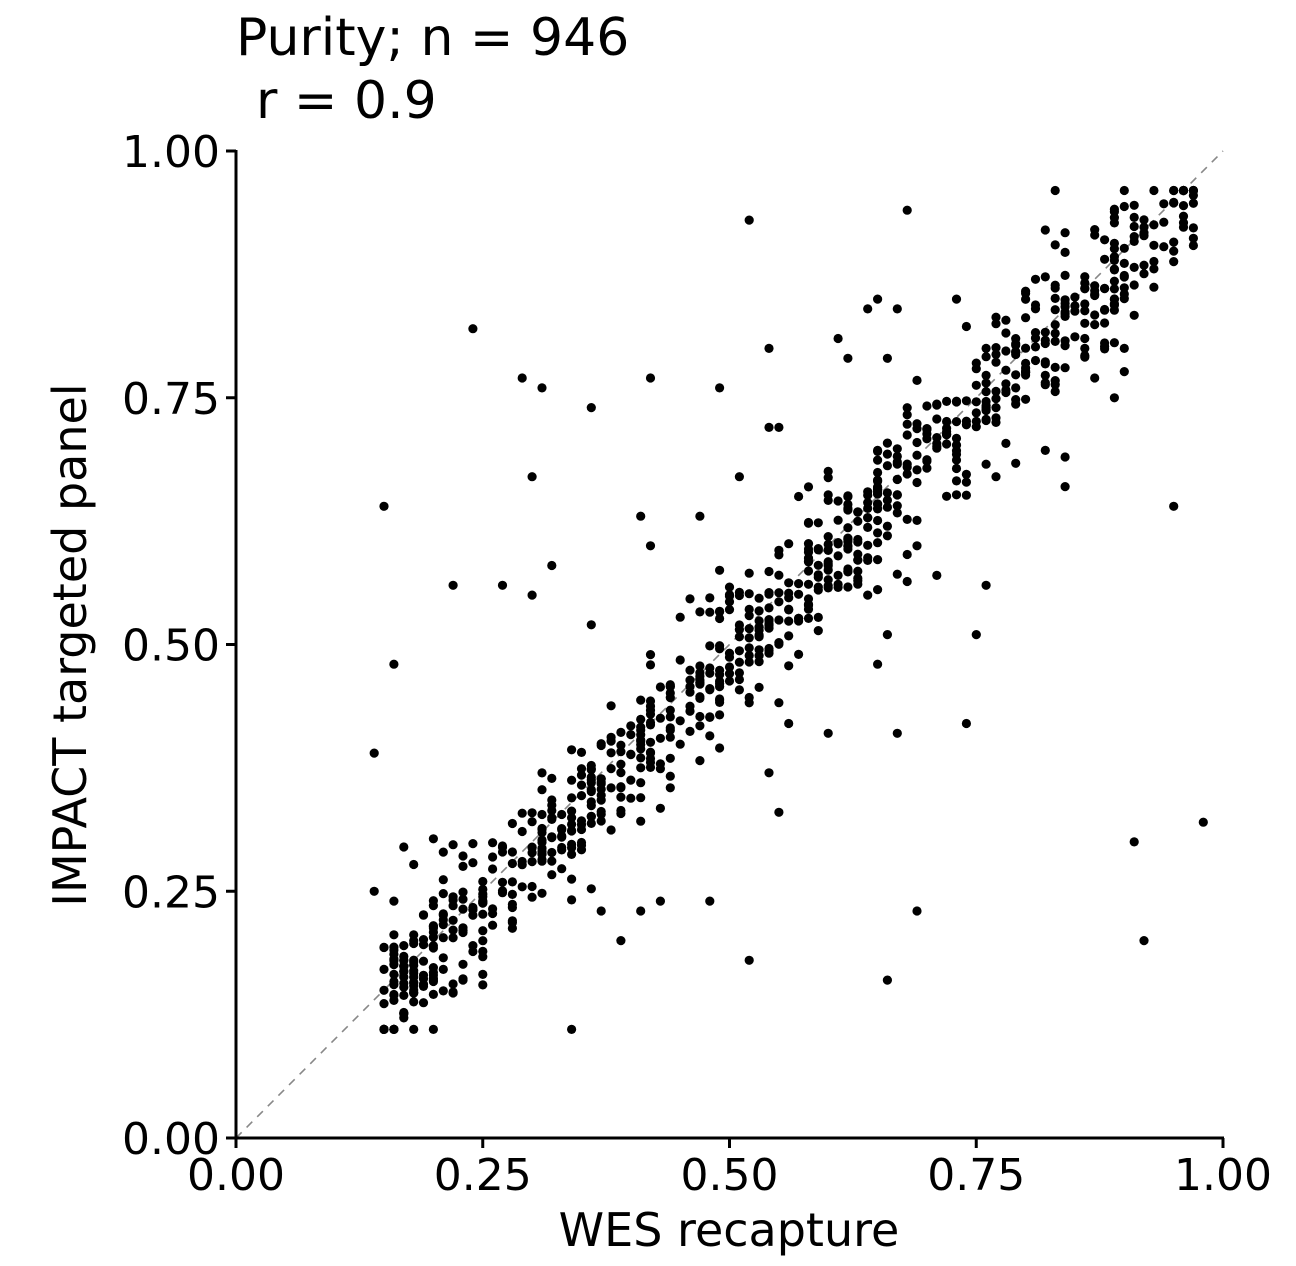 Image resolution: width=1296 pixels, height=1266 pixels. What do you see at coordinates (1223, 1175) in the screenshot?
I see `x-tick-label: 1.00` at bounding box center [1223, 1175].